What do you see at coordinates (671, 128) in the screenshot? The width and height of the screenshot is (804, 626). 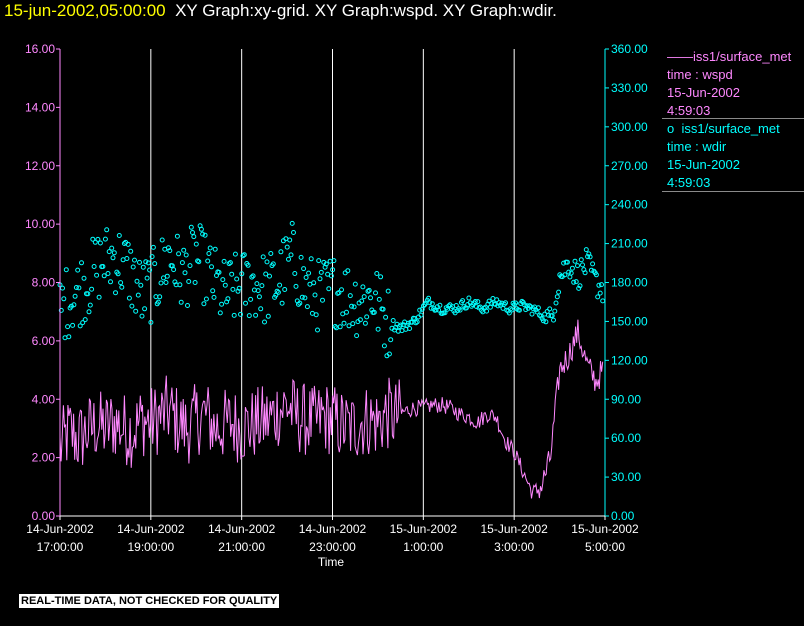 I see `legend-wdir-marker: o` at bounding box center [671, 128].